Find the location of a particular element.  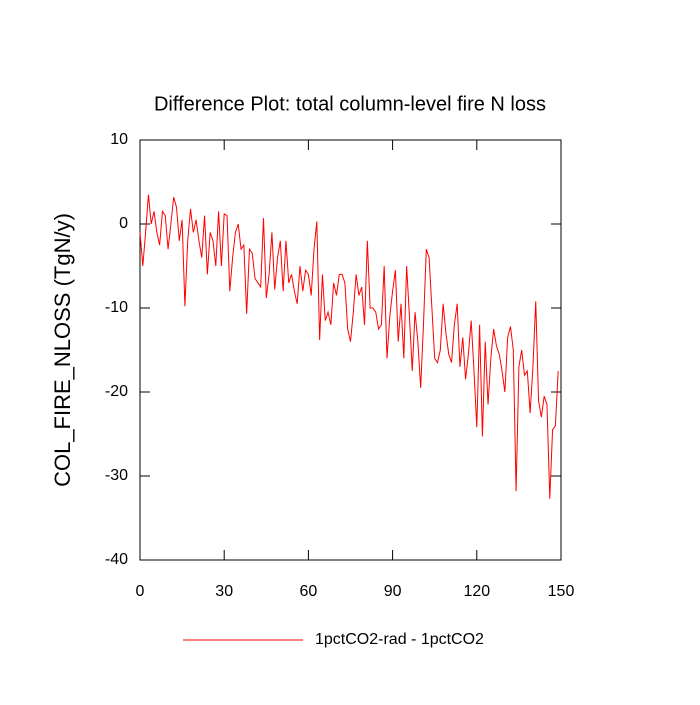

x-tick-label: 60 is located at coordinates (309, 591).